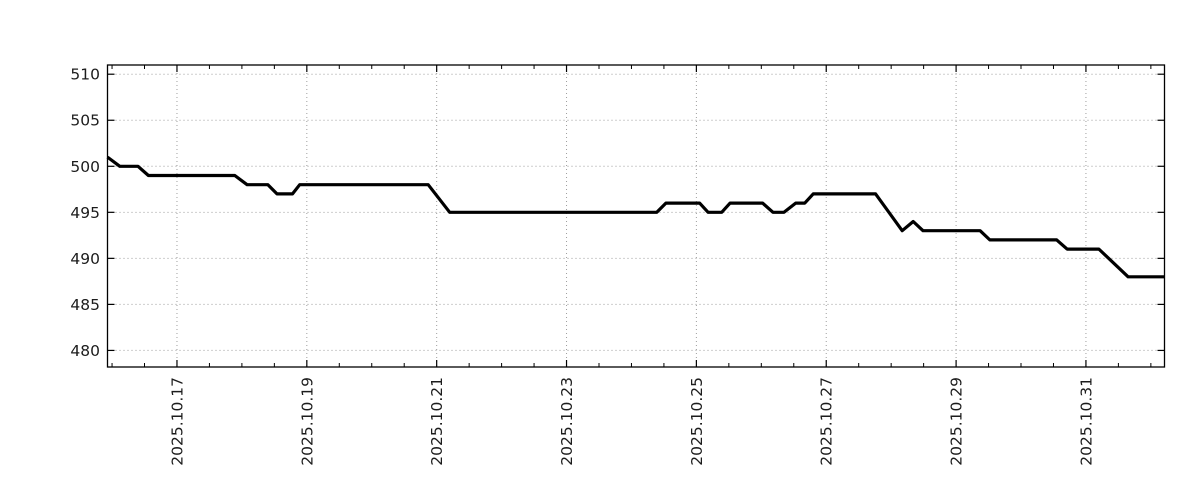 This screenshot has height=500, width=1200. Describe the element at coordinates (85, 213) in the screenshot. I see `y-tick-label: 495` at that location.